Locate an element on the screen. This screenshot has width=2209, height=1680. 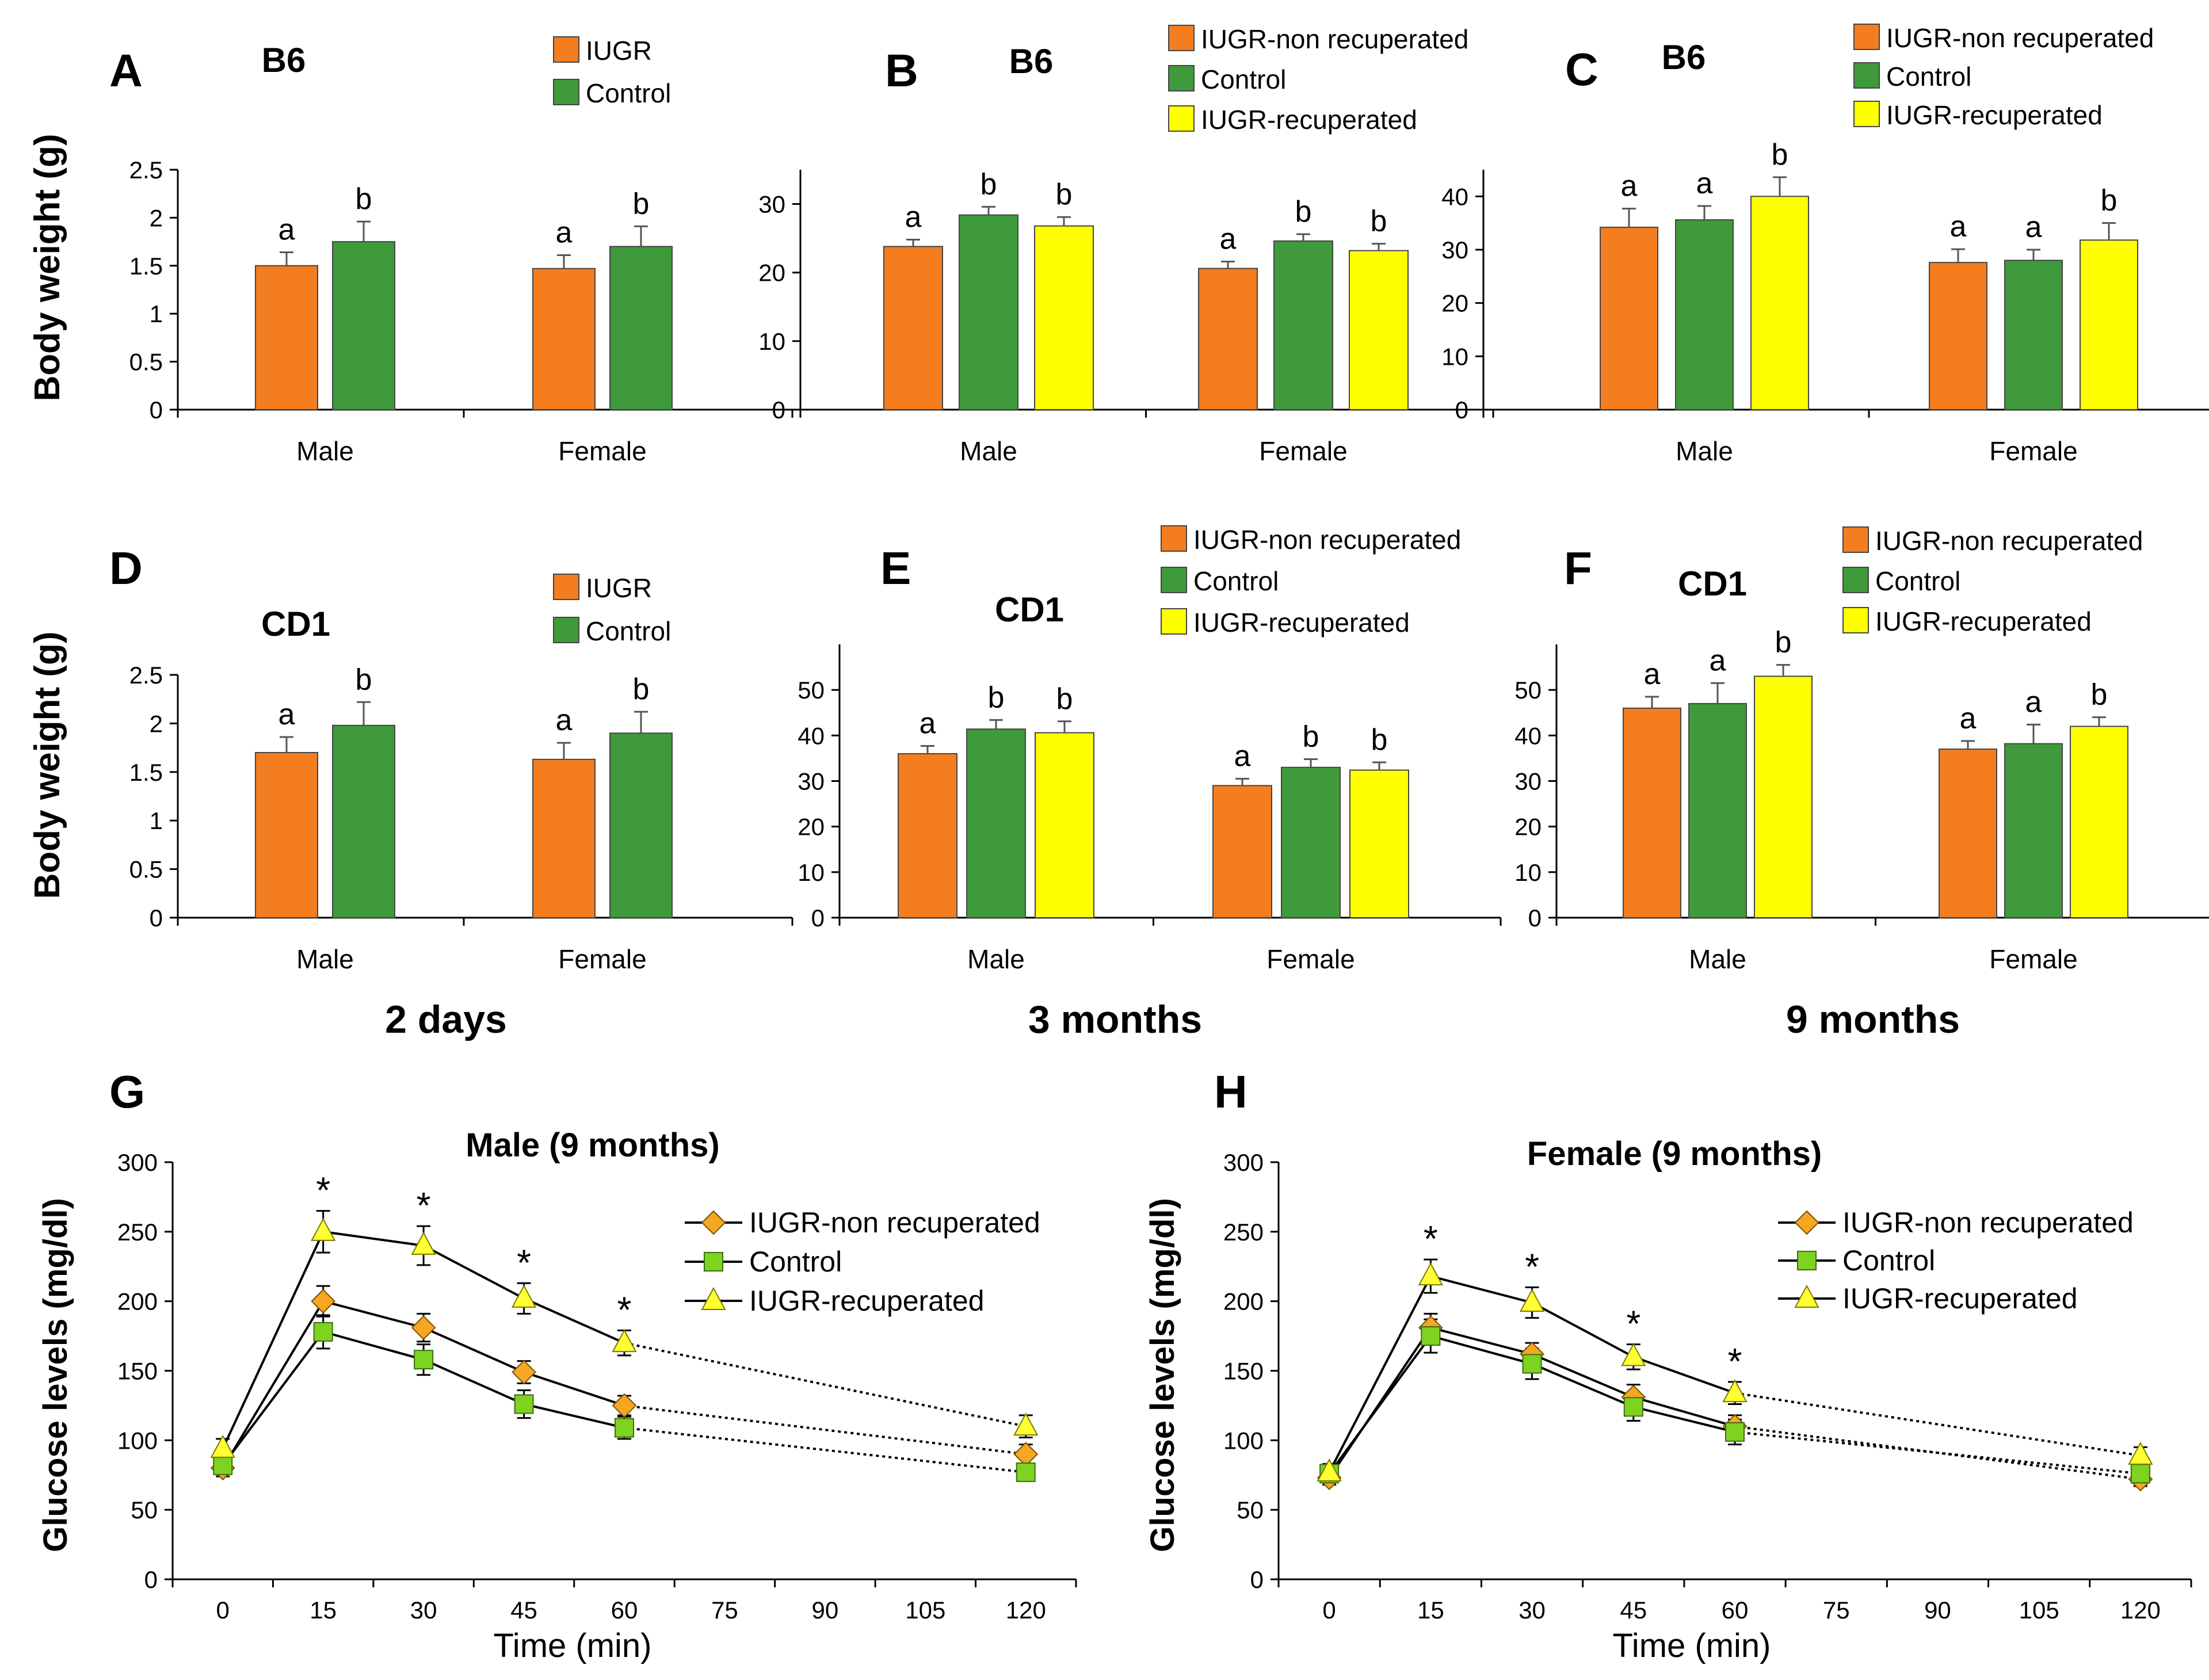
y-tick-label: 2.5 is located at coordinates (146, 170).